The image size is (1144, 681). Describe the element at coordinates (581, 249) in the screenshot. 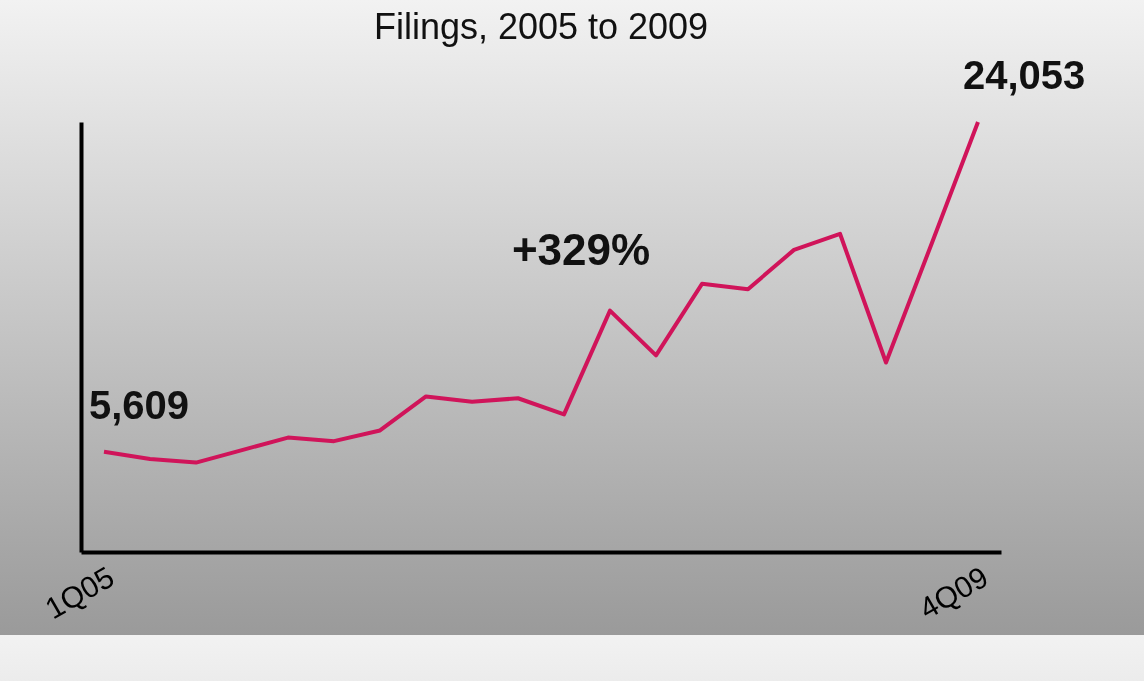

I see `annotation: +329%` at that location.